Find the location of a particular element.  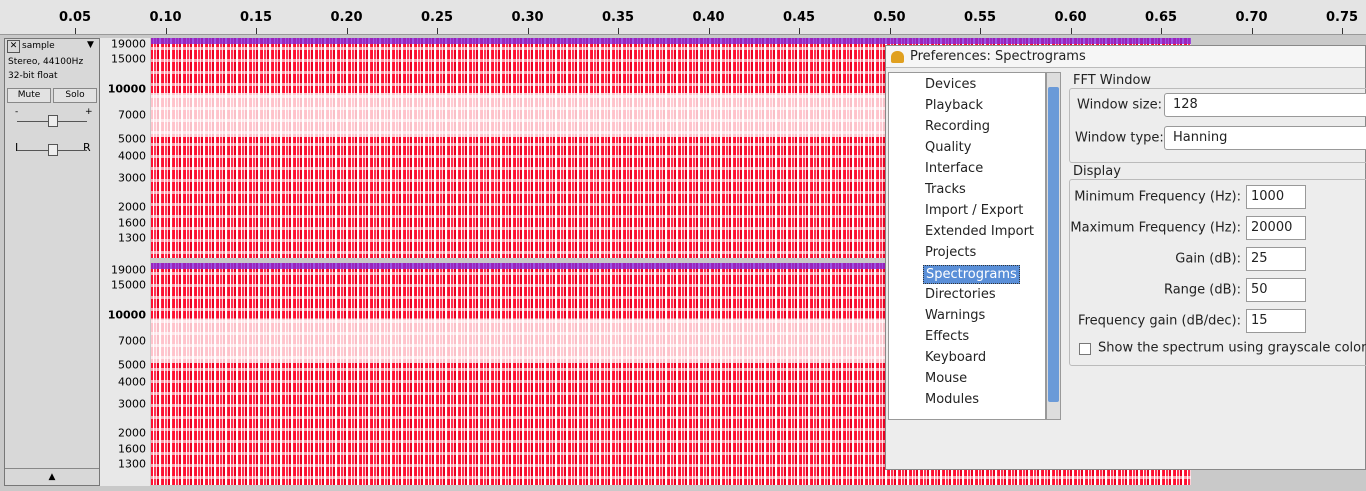

window-size-label: Window size: is located at coordinates (1119, 105).